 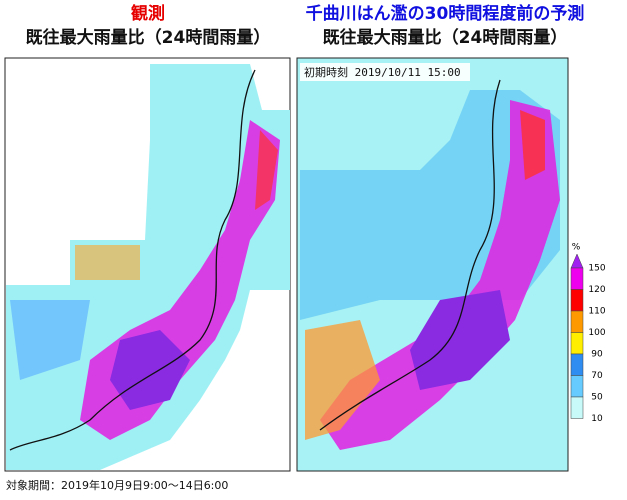 What do you see at coordinates (148, 37) in the screenshot?
I see `left-title: 既往最大雨量比（24時間雨量）` at bounding box center [148, 37].